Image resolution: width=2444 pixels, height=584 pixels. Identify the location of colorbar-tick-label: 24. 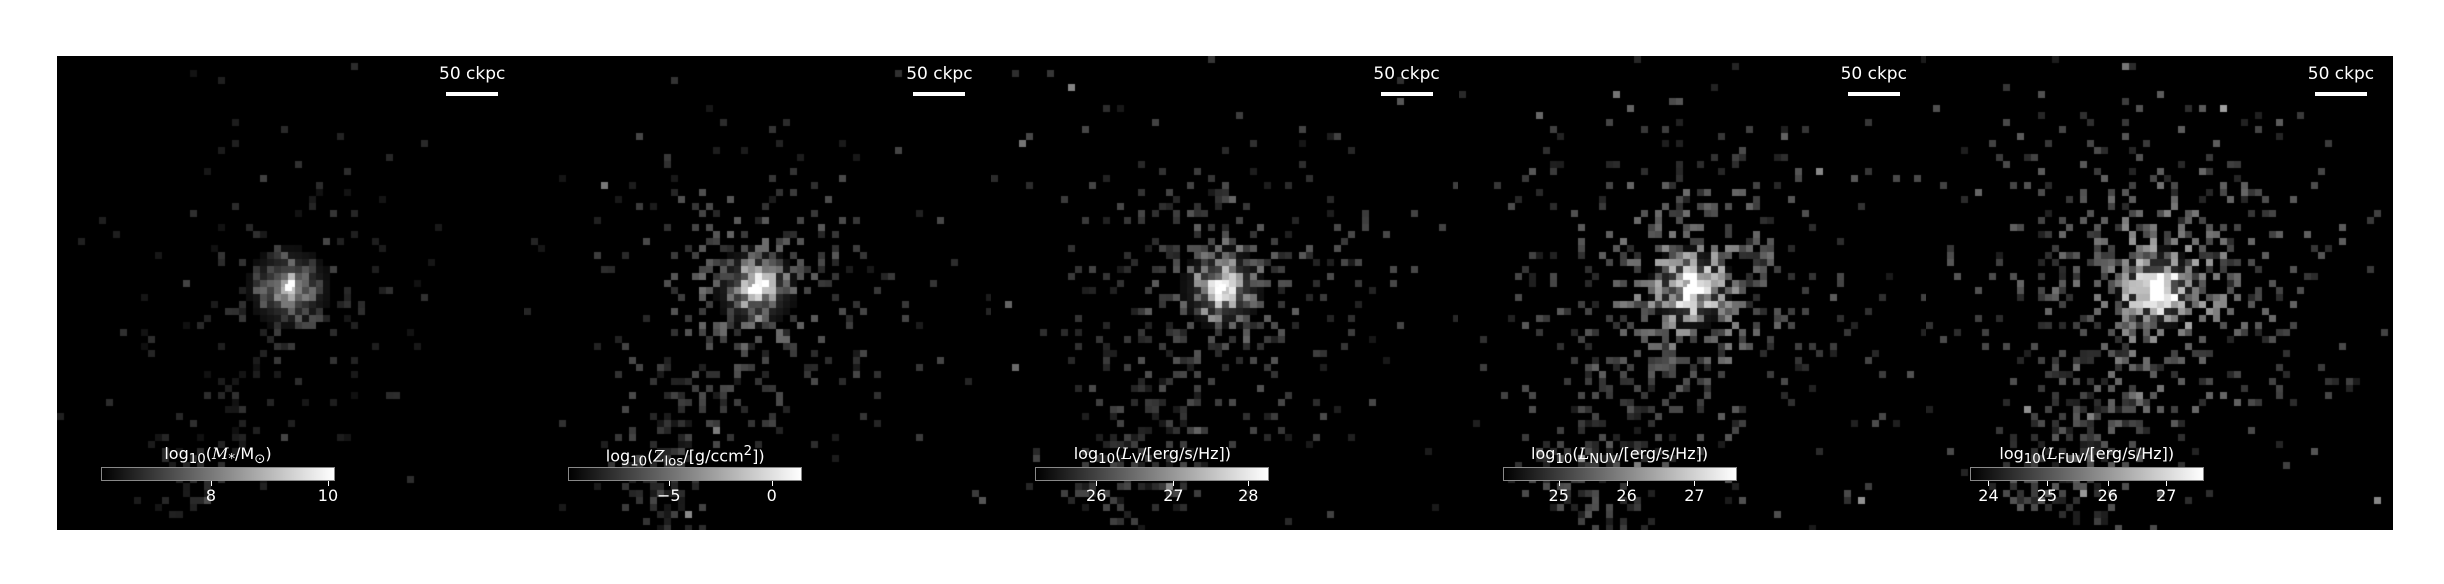
(1988, 495).